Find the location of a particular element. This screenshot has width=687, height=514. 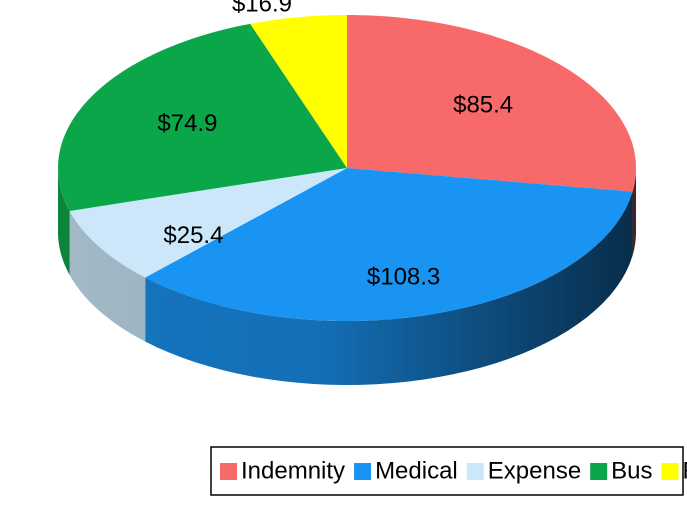

data-label: $16.9 is located at coordinates (262, 8).